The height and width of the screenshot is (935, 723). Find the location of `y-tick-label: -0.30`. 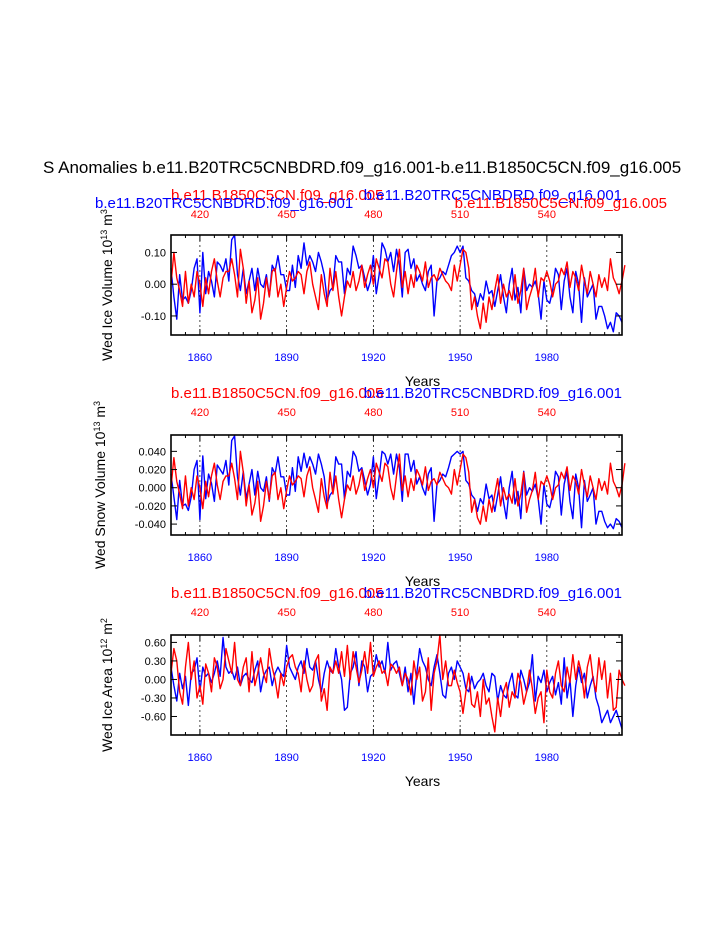

y-tick-label: -0.30 is located at coordinates (153, 699).